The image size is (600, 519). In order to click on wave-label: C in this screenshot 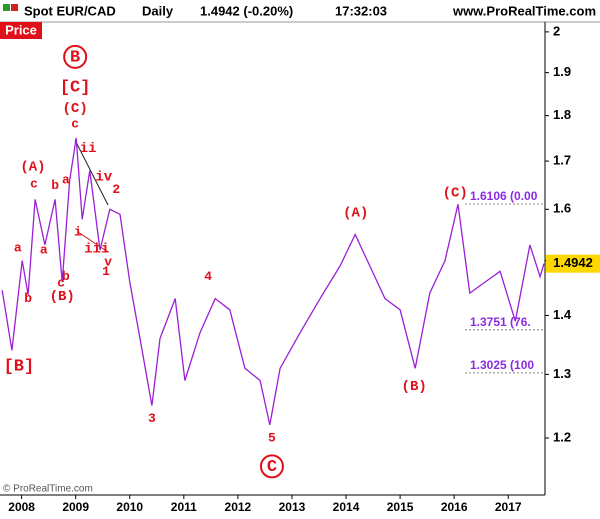, I will do `click(272, 467)`.